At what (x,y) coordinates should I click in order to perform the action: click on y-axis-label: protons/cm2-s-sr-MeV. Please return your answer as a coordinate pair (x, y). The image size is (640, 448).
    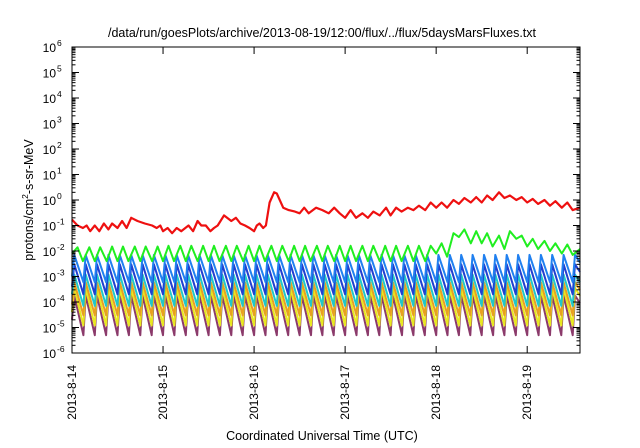
    Looking at the image, I should click on (28, 200).